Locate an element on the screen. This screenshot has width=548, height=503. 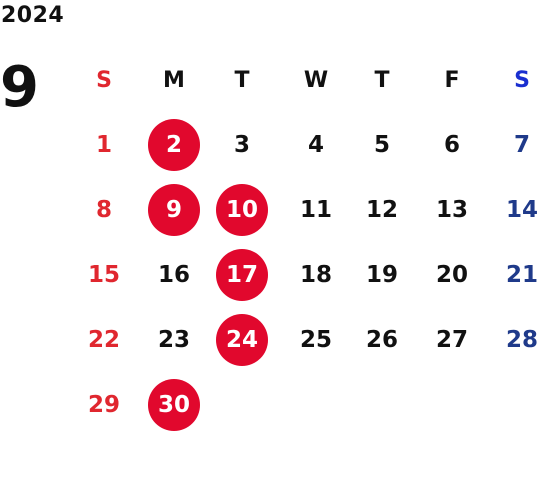
weekday-wednesday: W is located at coordinates (316, 80).